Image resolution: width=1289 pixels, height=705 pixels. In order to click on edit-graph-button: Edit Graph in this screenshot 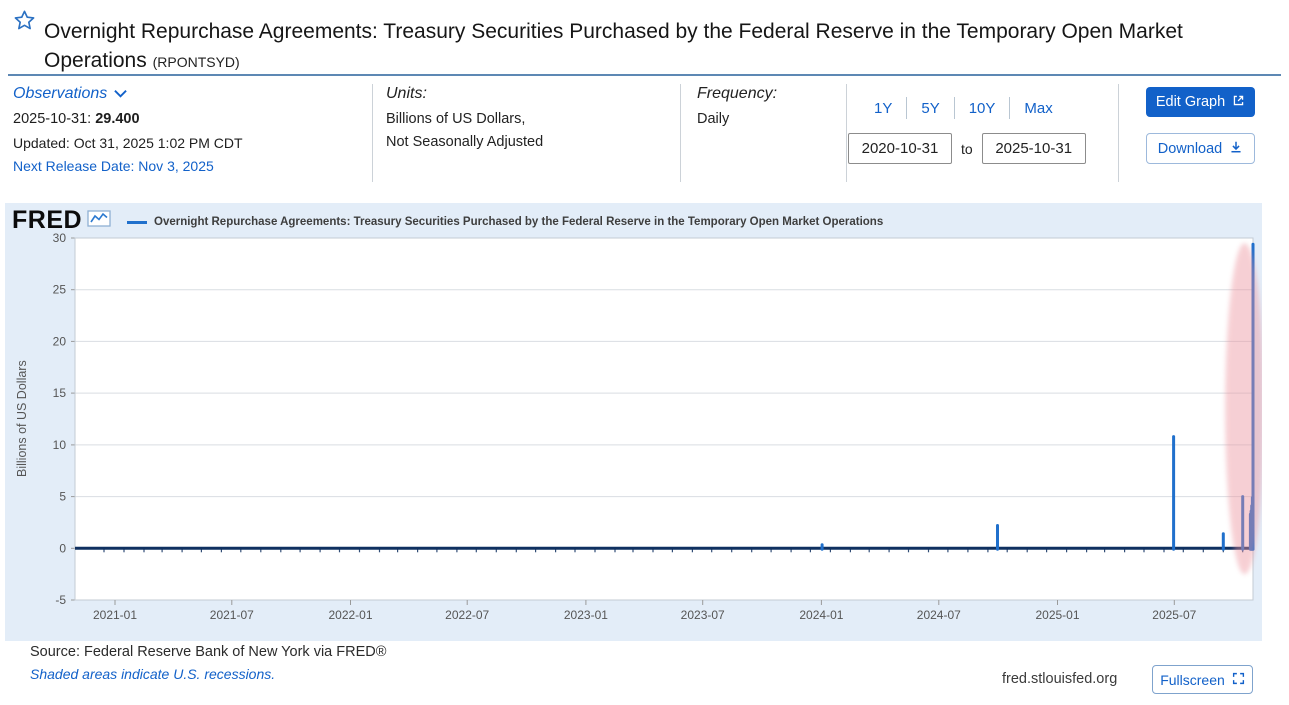, I will do `click(1200, 102)`.